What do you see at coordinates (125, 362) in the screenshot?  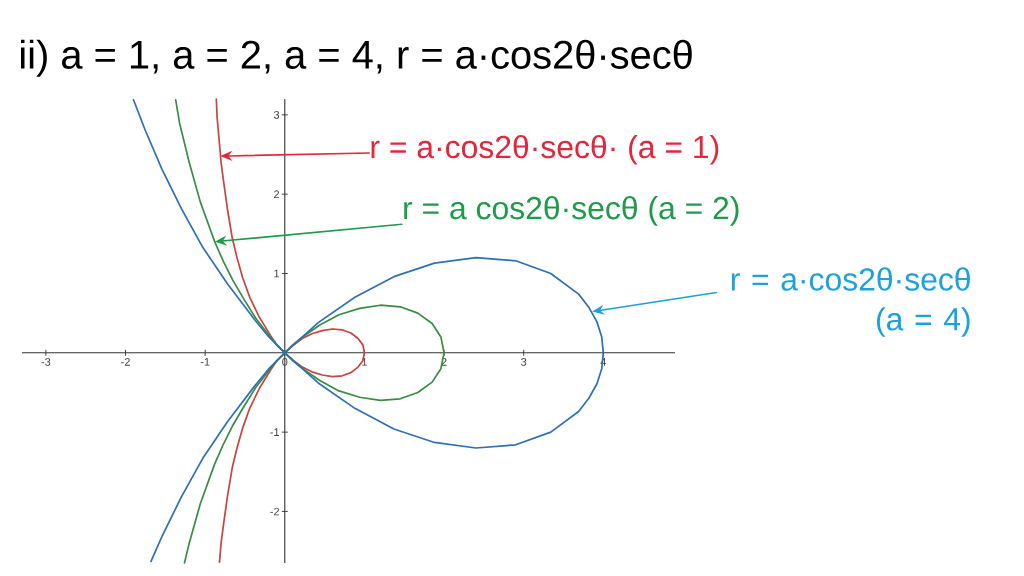 I see `x-tick-label: -2` at bounding box center [125, 362].